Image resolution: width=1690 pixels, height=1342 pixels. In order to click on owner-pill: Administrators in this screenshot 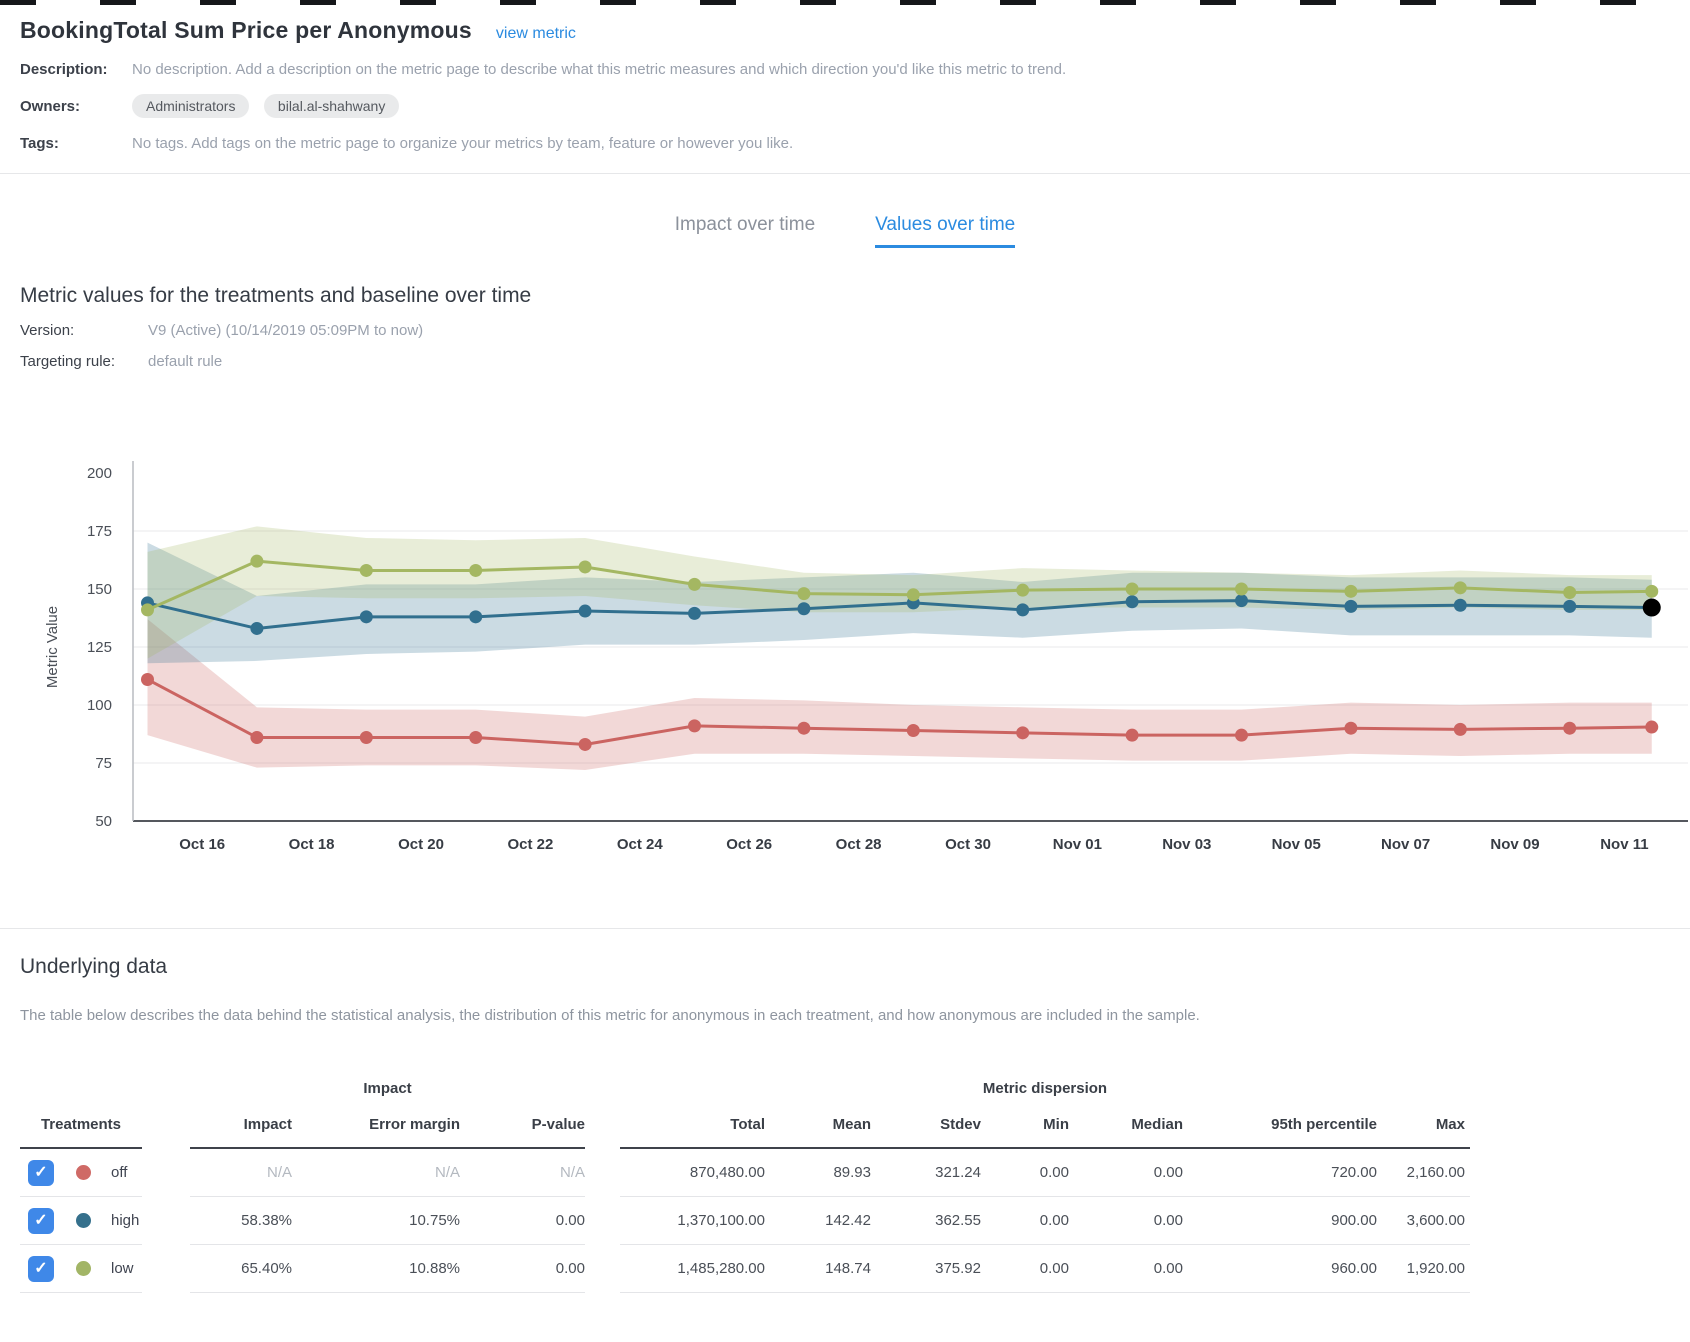, I will do `click(191, 106)`.